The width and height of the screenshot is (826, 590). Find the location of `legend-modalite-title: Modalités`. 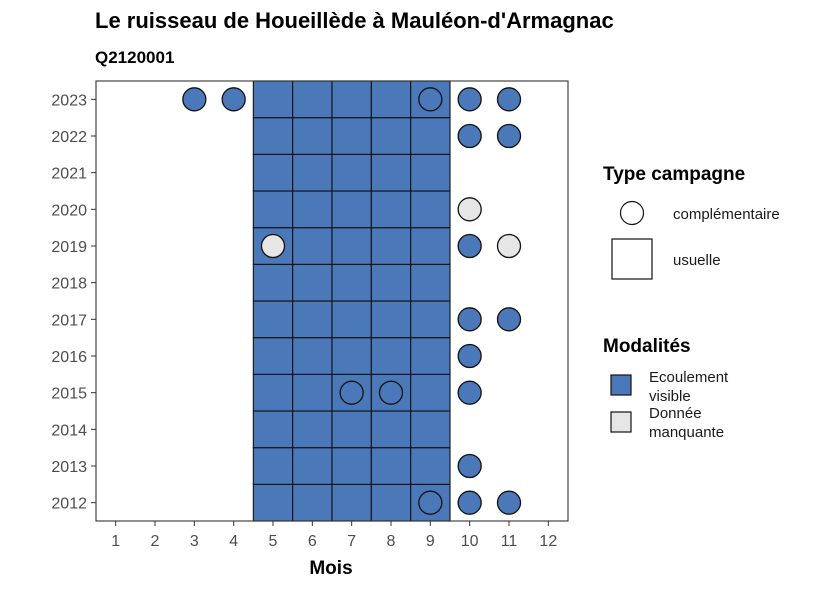

legend-modalite-title: Modalités is located at coordinates (647, 346).